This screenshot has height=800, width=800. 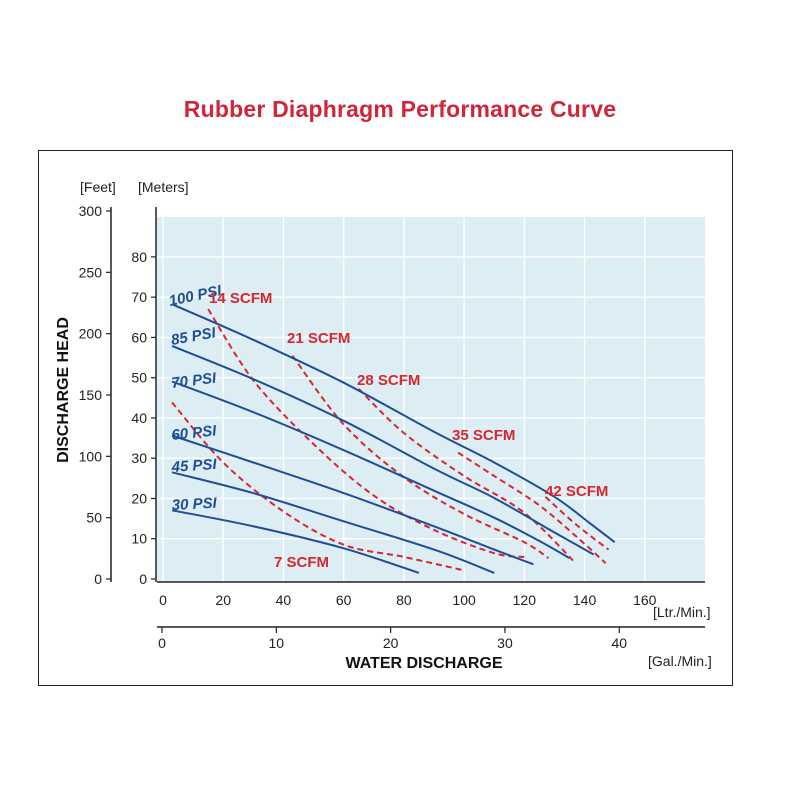 What do you see at coordinates (139, 418) in the screenshot?
I see `y-meters-tick-label: 40` at bounding box center [139, 418].